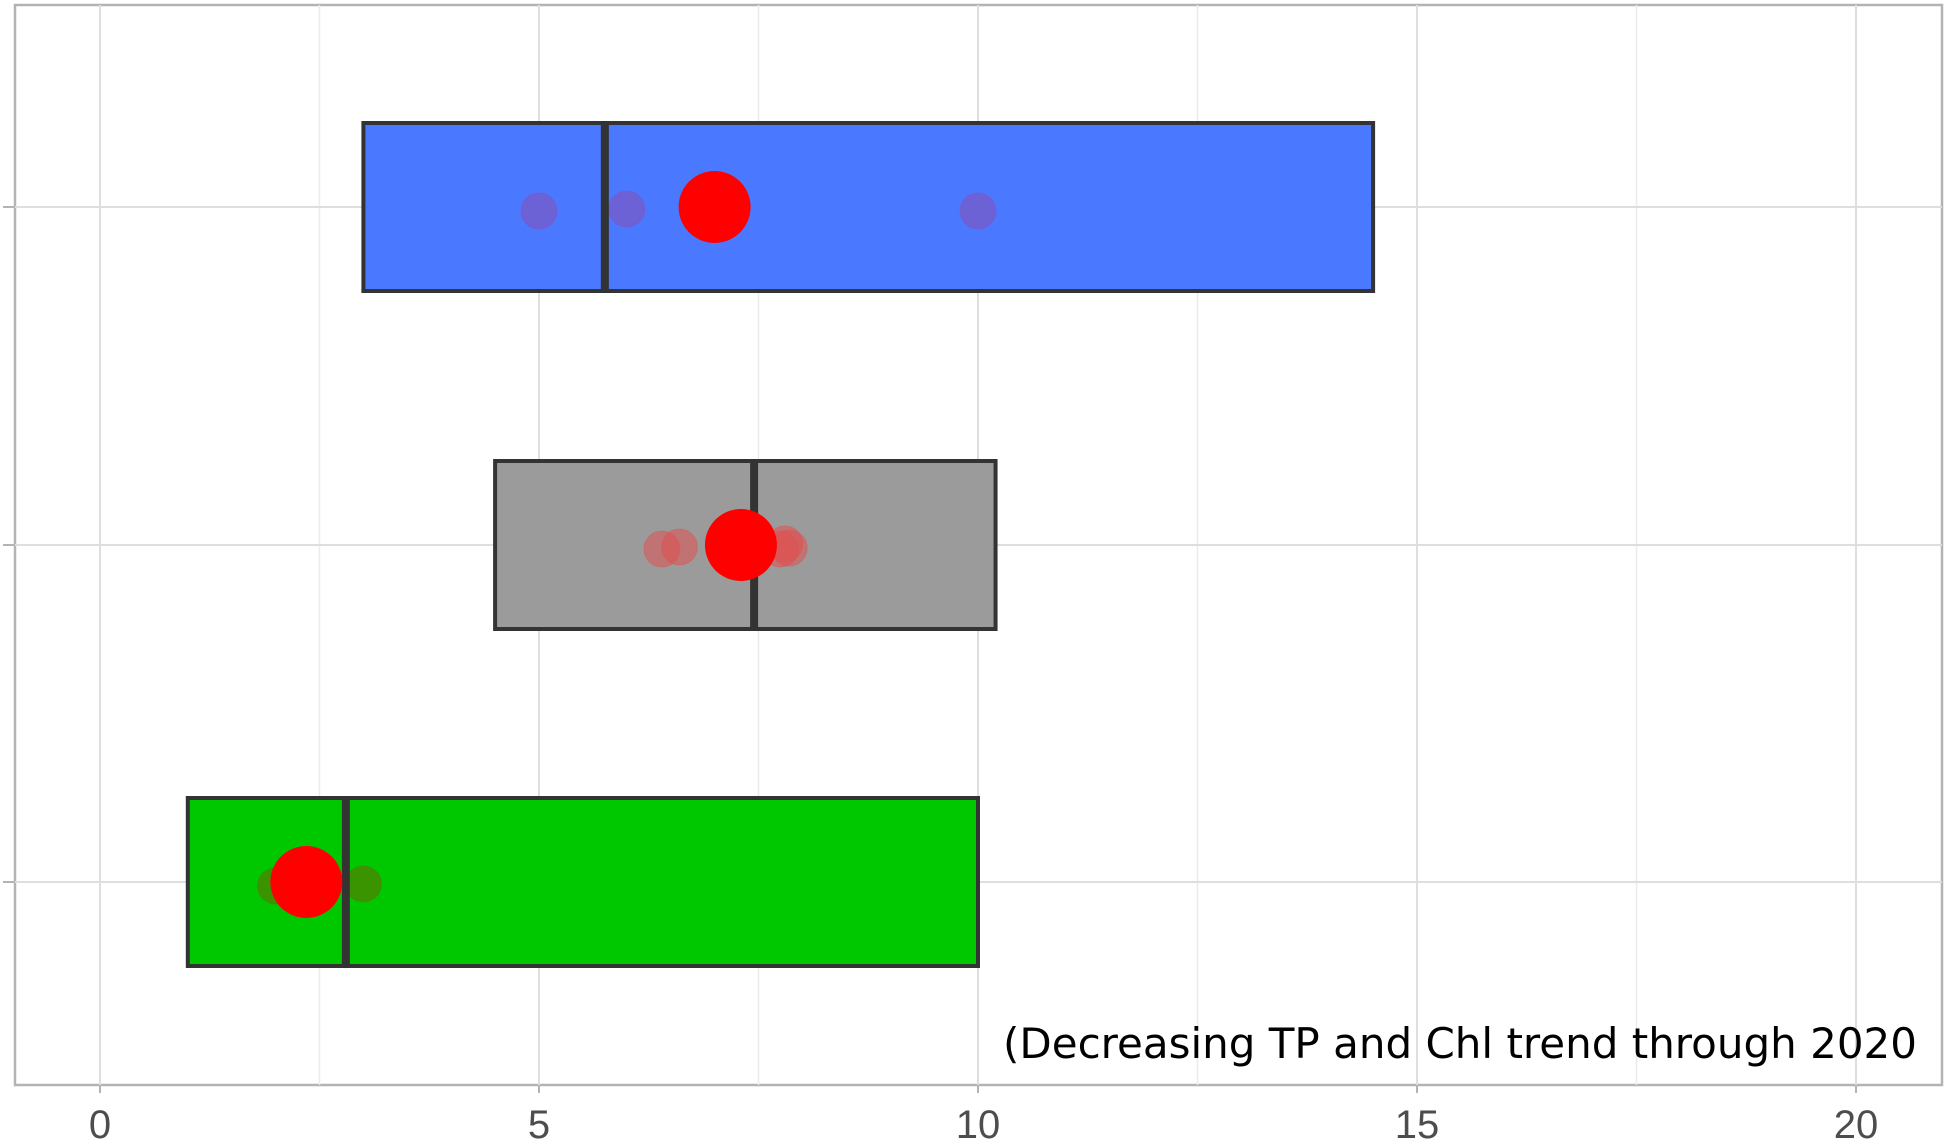 The height and width of the screenshot is (1145, 1949). I want to click on x-tick-label: 5, so click(539, 1124).